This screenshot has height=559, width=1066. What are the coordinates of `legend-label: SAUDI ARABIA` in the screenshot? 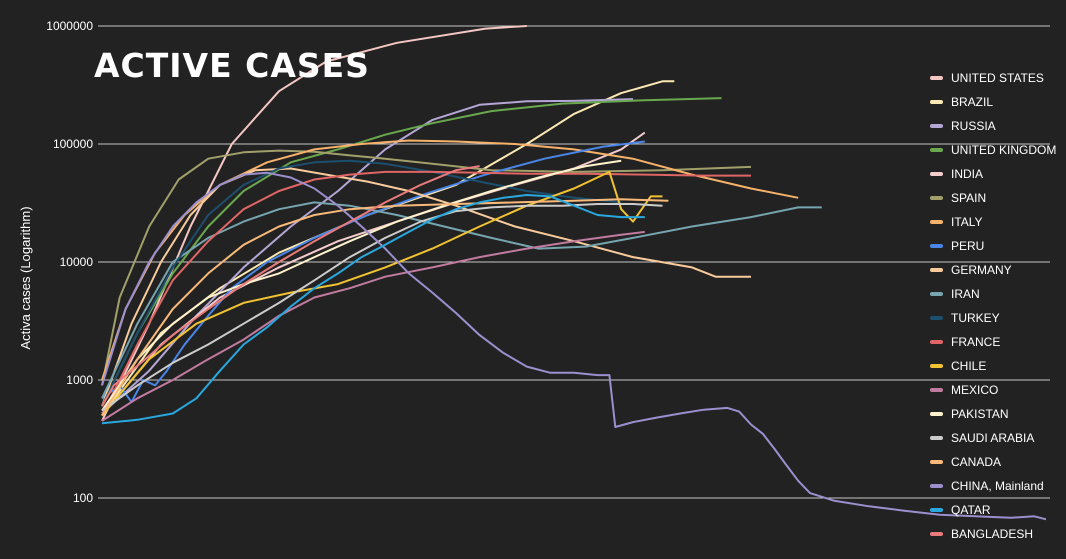 It's located at (993, 438).